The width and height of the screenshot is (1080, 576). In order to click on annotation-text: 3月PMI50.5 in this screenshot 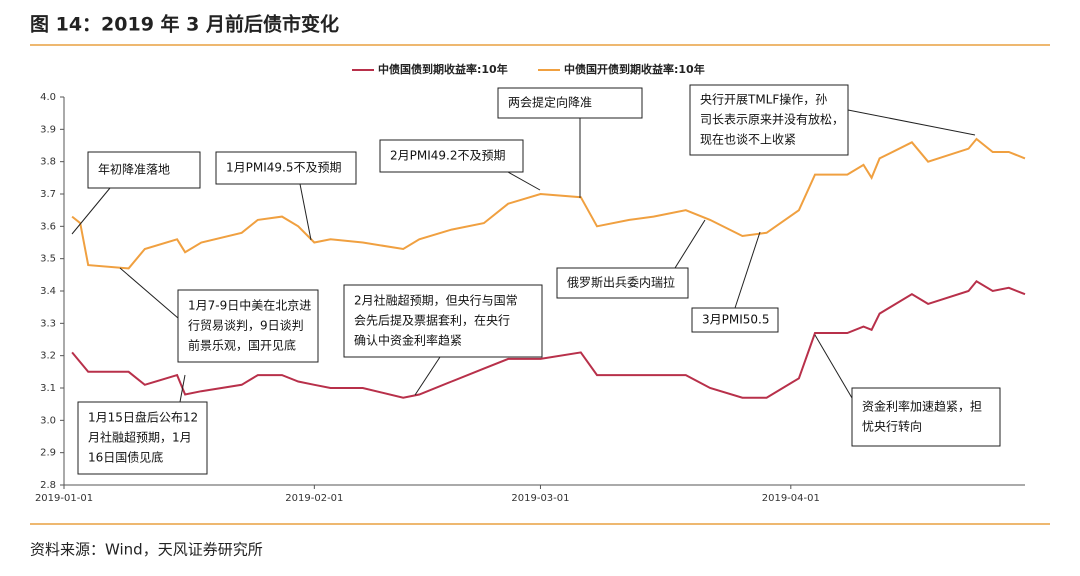, I will do `click(735, 320)`.